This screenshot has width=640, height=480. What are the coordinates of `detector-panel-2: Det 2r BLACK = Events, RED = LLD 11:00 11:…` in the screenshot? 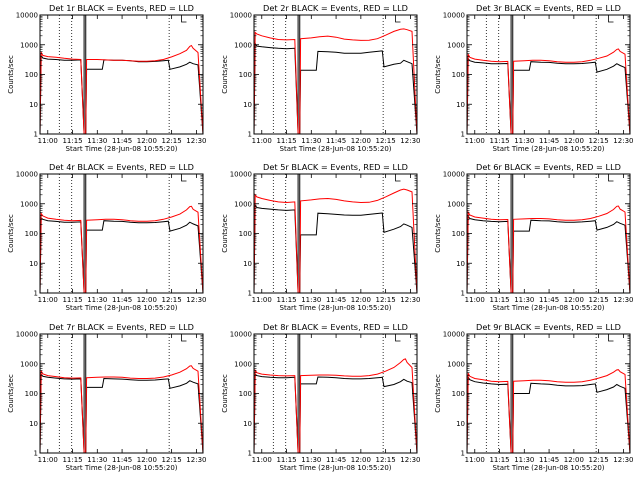 It's located at (320, 78).